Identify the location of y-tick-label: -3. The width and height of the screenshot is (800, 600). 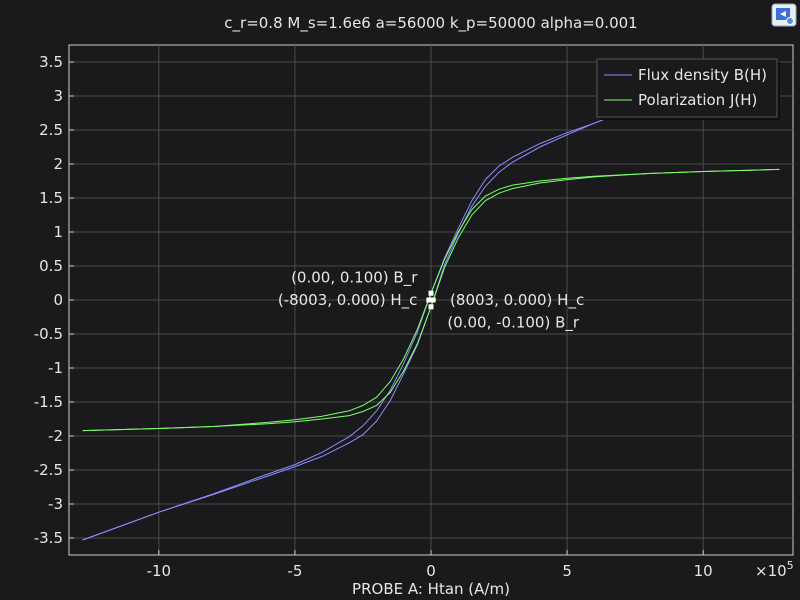
(55, 504).